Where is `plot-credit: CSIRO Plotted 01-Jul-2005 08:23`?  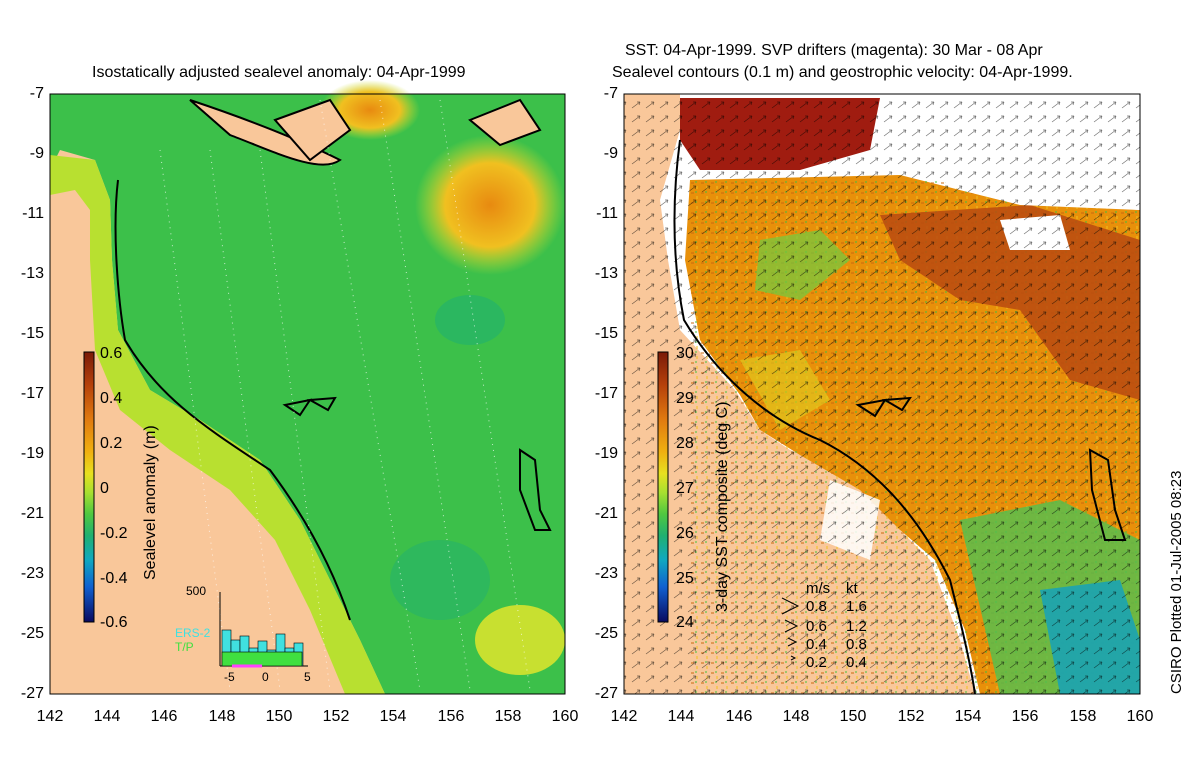 plot-credit: CSIRO Plotted 01-Jul-2005 08:23 is located at coordinates (1176, 582).